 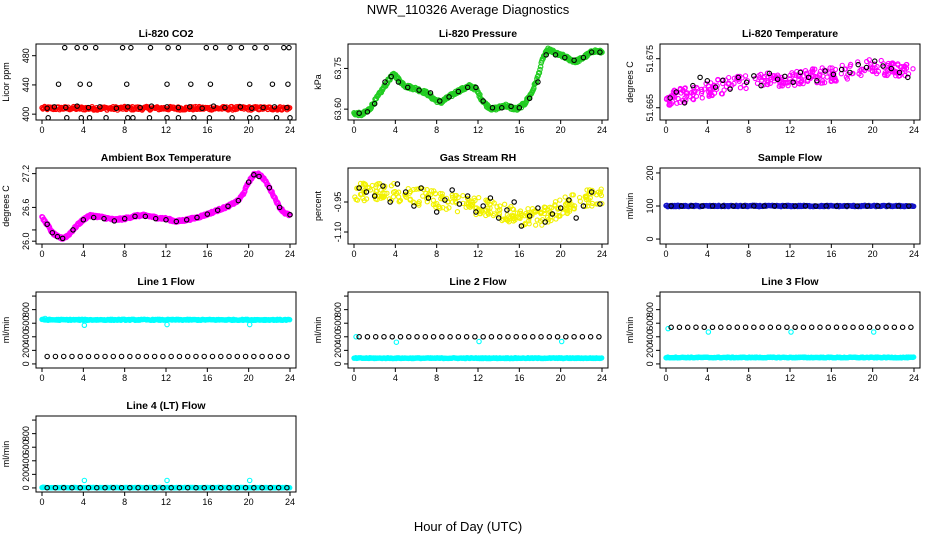 What do you see at coordinates (478, 358) in the screenshot?
I see `series-line2-cyan-band` at bounding box center [478, 358].